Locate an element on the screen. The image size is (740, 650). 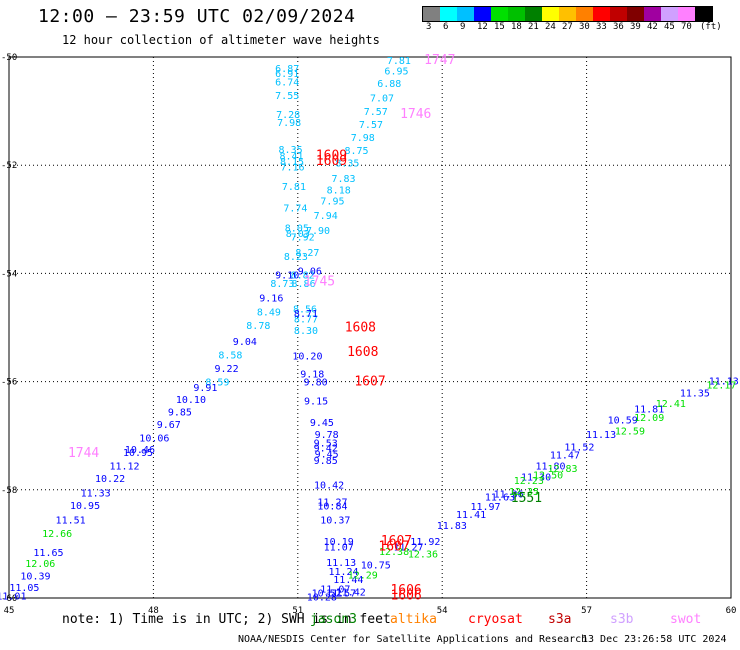
wave-height-label: 7.28 is located at coordinates (288, 115).